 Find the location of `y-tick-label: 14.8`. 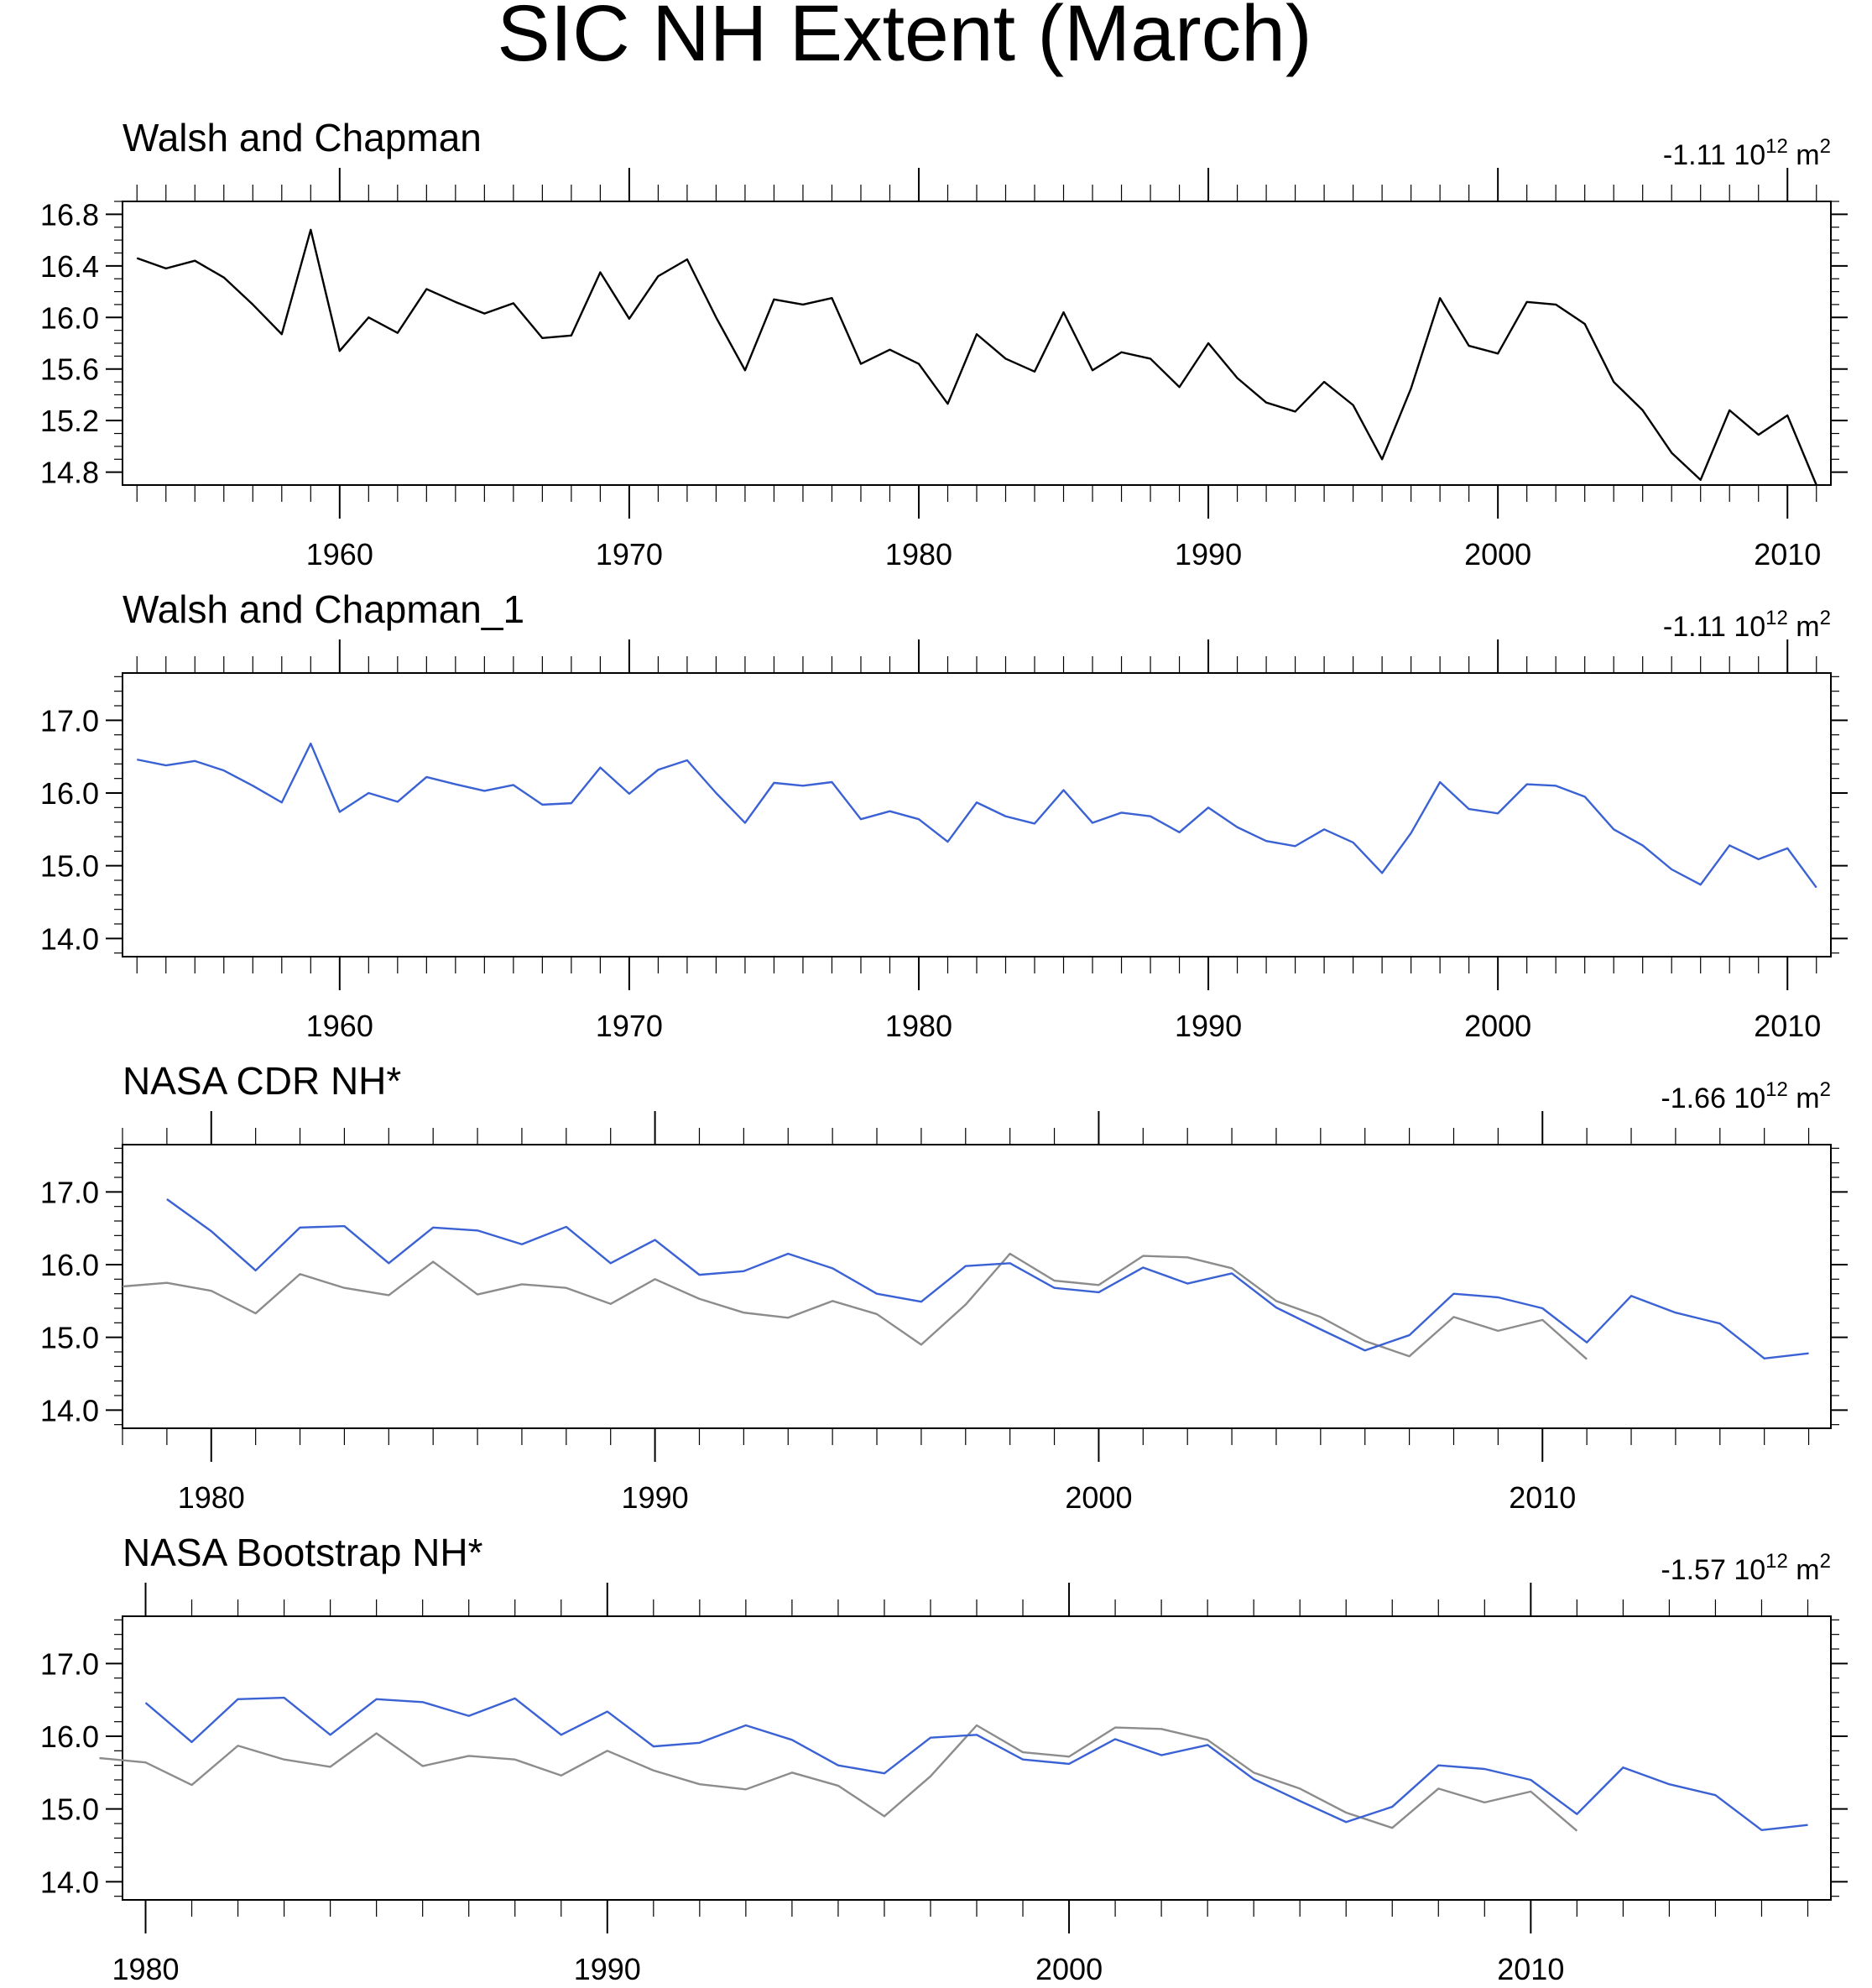

y-tick-label: 14.8 is located at coordinates (69, 473).